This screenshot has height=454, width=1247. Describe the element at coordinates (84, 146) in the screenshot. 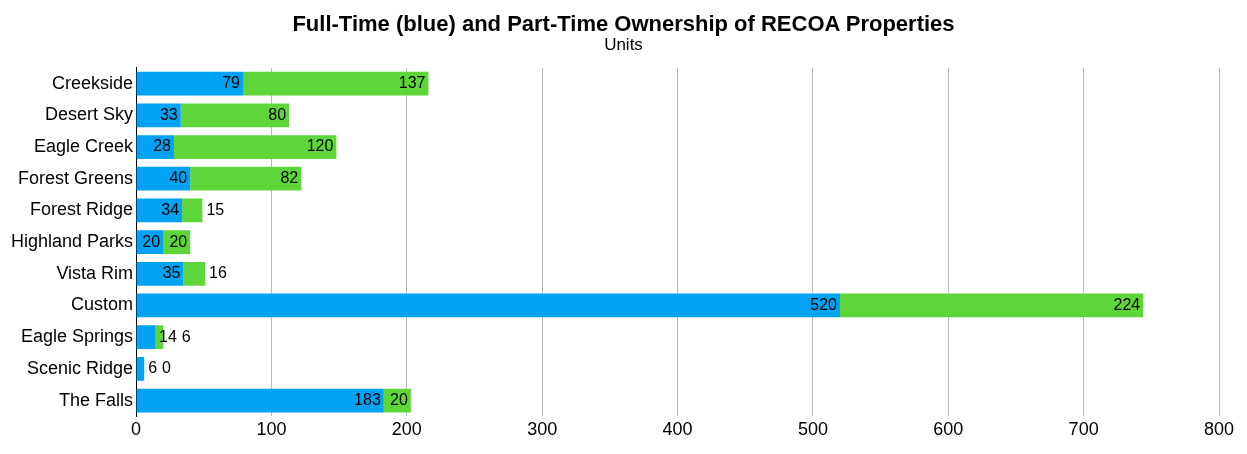

I see `y-tick-label: Eagle Creek` at that location.